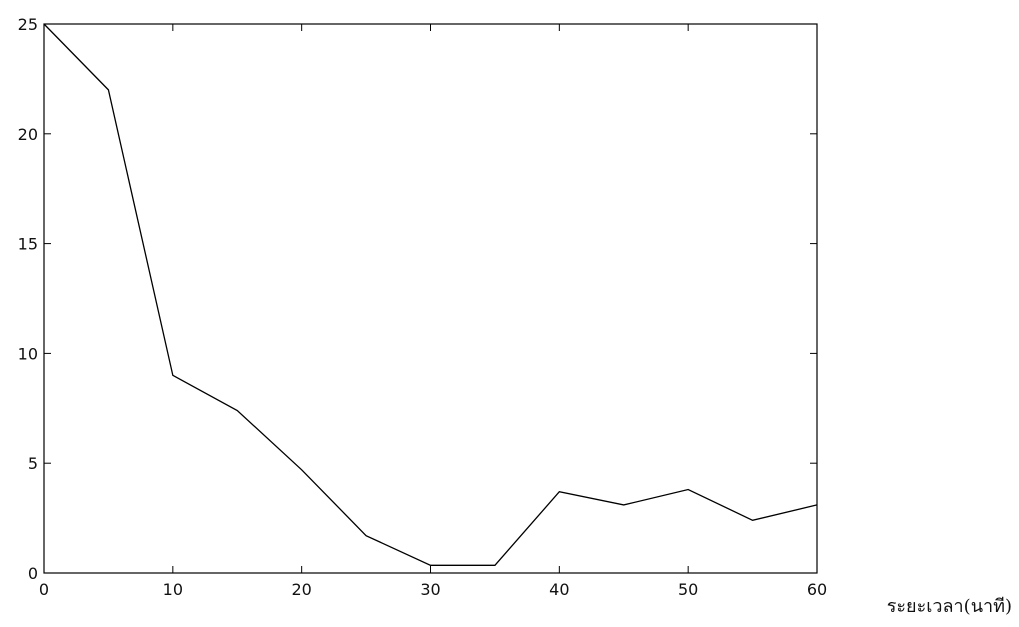 This screenshot has height=627, width=1019. I want to click on x-tick-label: 50, so click(688, 589).